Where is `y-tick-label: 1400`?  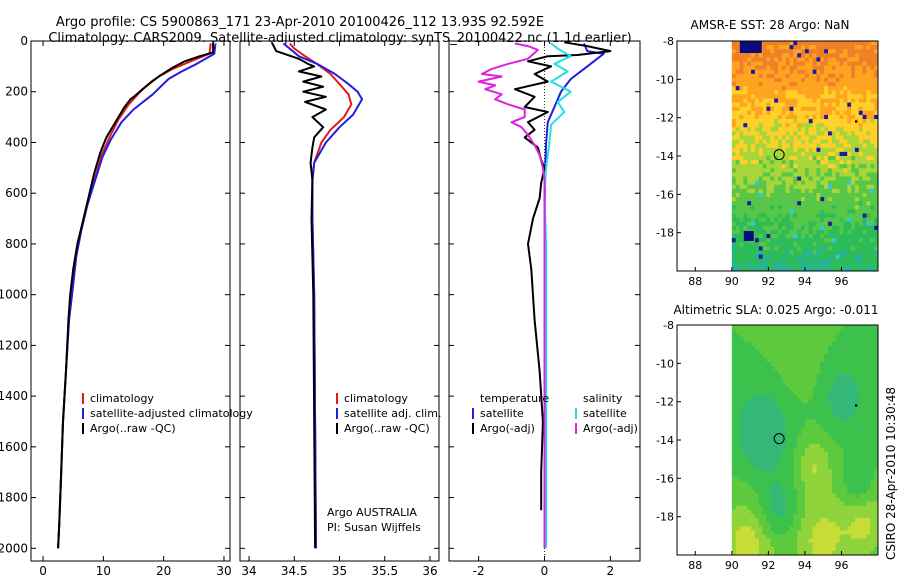
y-tick-label: 1400 is located at coordinates (14, 396).